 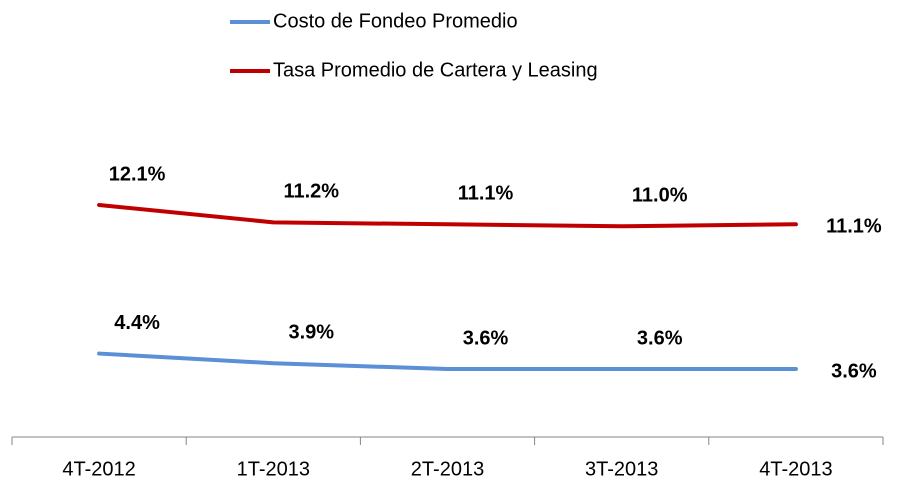 What do you see at coordinates (137, 323) in the screenshot?
I see `data-label: 4.4%` at bounding box center [137, 323].